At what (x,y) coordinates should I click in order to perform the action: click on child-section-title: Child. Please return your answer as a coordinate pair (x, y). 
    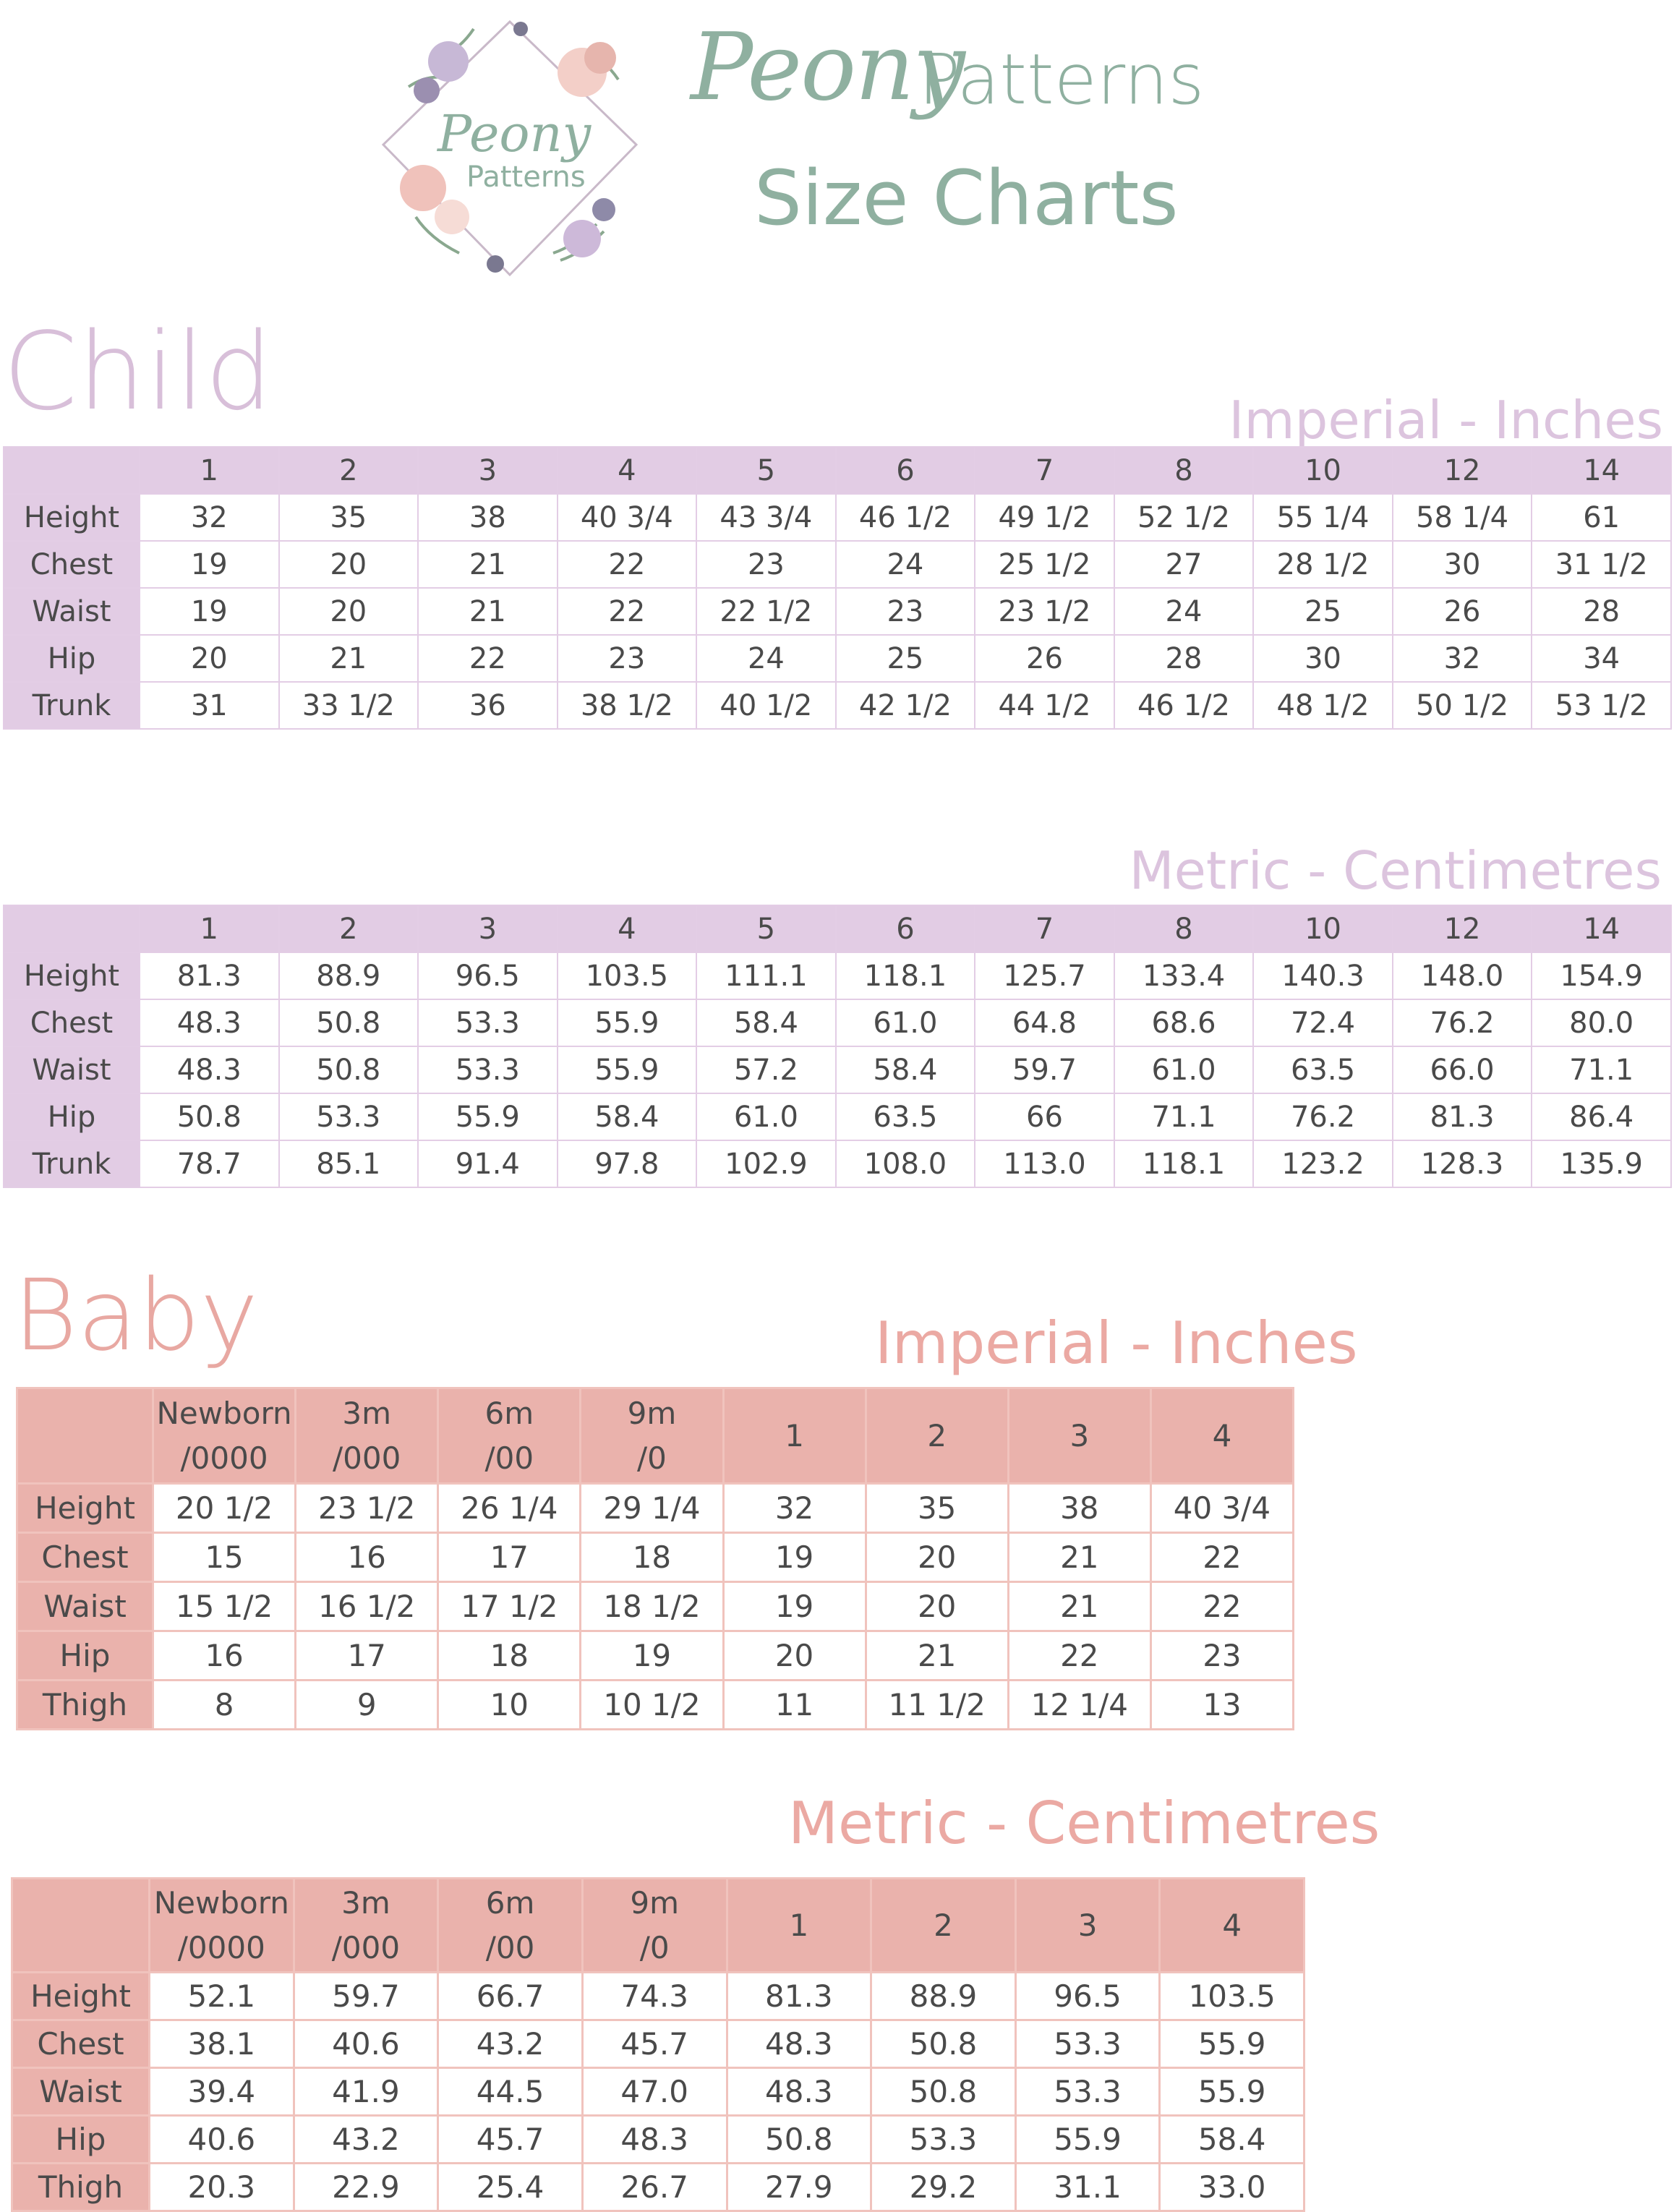
    Looking at the image, I should click on (138, 371).